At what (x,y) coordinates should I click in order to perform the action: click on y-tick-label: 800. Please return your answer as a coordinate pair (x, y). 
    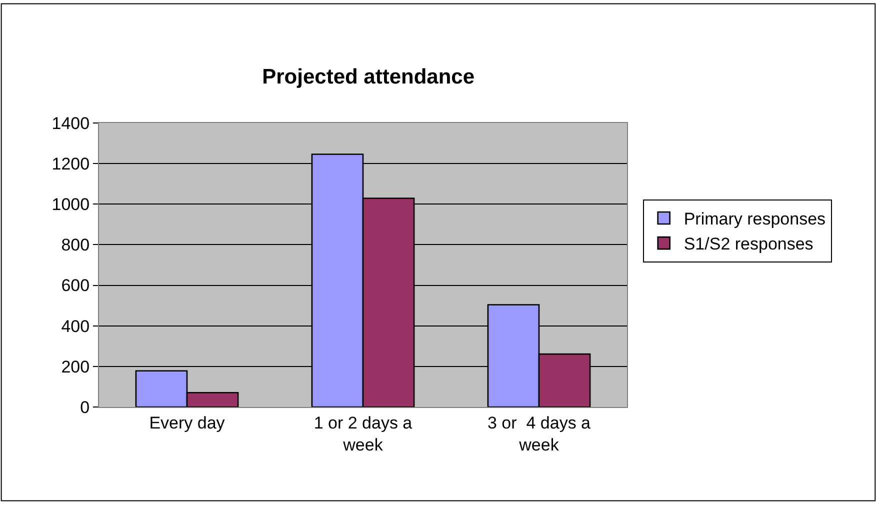
    Looking at the image, I should click on (75, 245).